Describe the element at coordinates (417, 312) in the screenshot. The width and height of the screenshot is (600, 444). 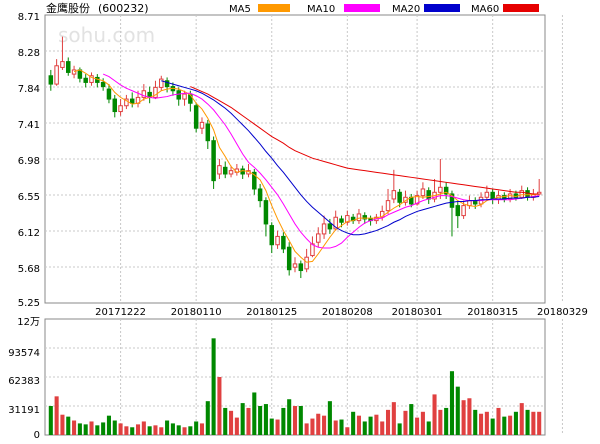
I see `date-tick-label: 20180301` at that location.